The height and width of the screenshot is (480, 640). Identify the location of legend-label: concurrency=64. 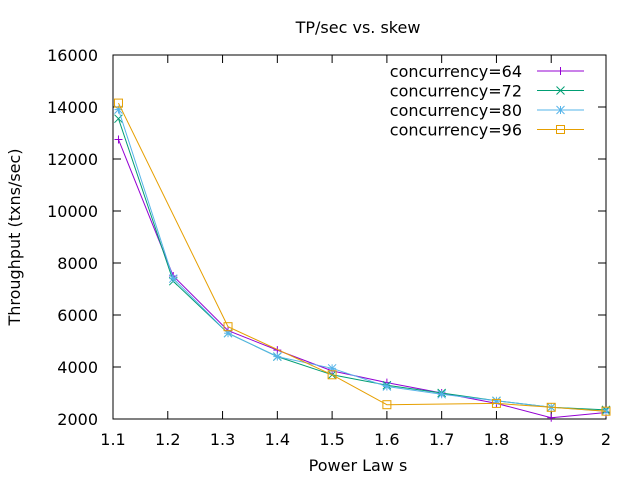
(456, 71).